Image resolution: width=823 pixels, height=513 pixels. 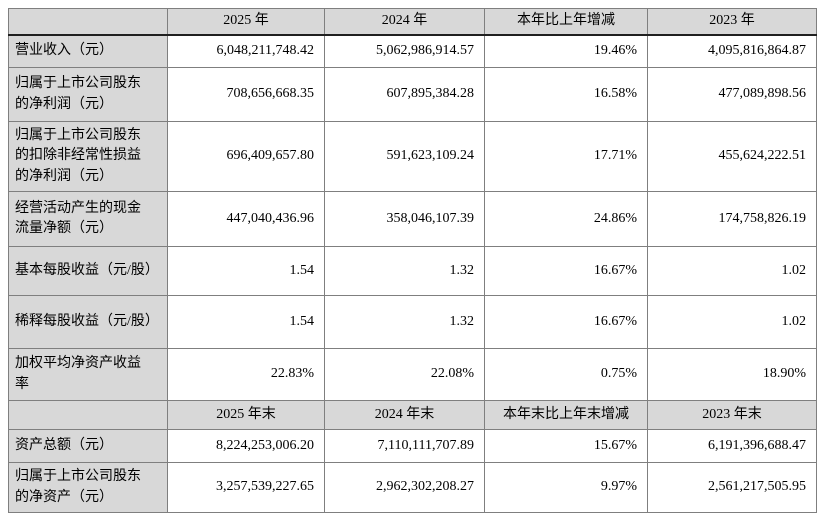 I want to click on header-row-annual: 2025 年 2024 年 本年比上年增减 2023 年, so click(x=412, y=22).